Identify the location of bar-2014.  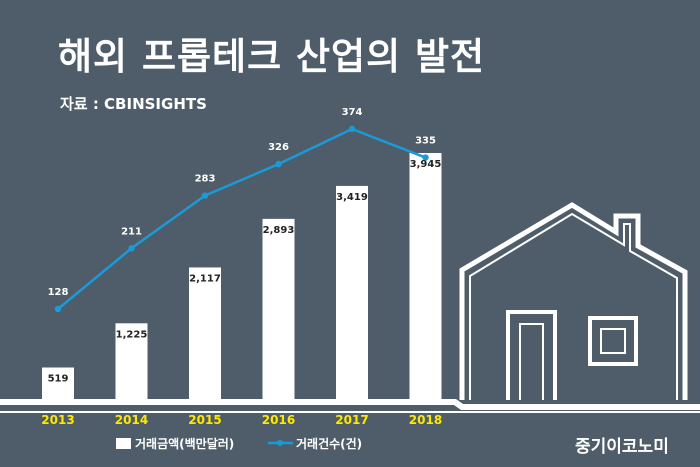
(131, 361).